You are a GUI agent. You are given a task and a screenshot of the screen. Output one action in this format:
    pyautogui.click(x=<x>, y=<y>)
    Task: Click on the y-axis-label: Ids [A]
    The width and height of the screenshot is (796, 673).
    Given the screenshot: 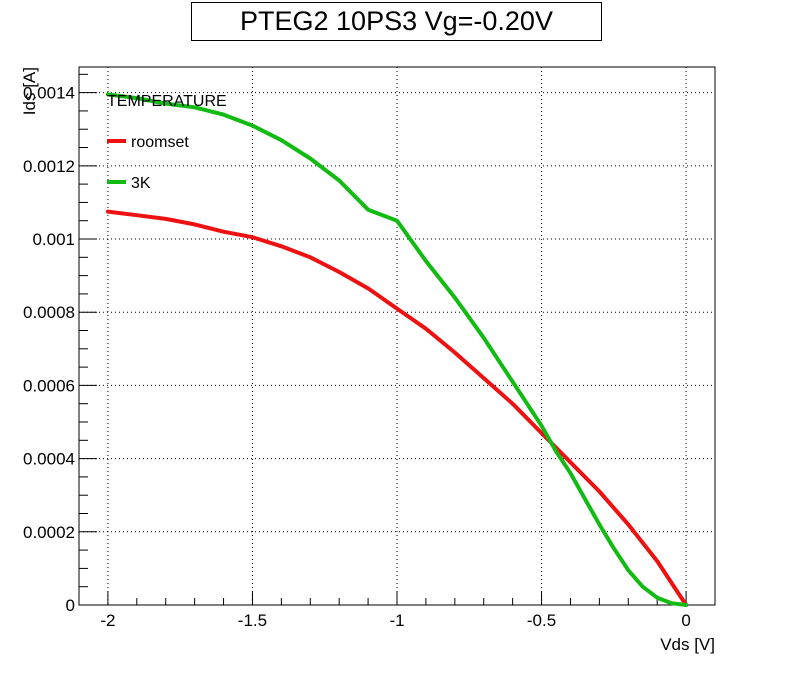 What is the action you would take?
    pyautogui.click(x=29, y=91)
    